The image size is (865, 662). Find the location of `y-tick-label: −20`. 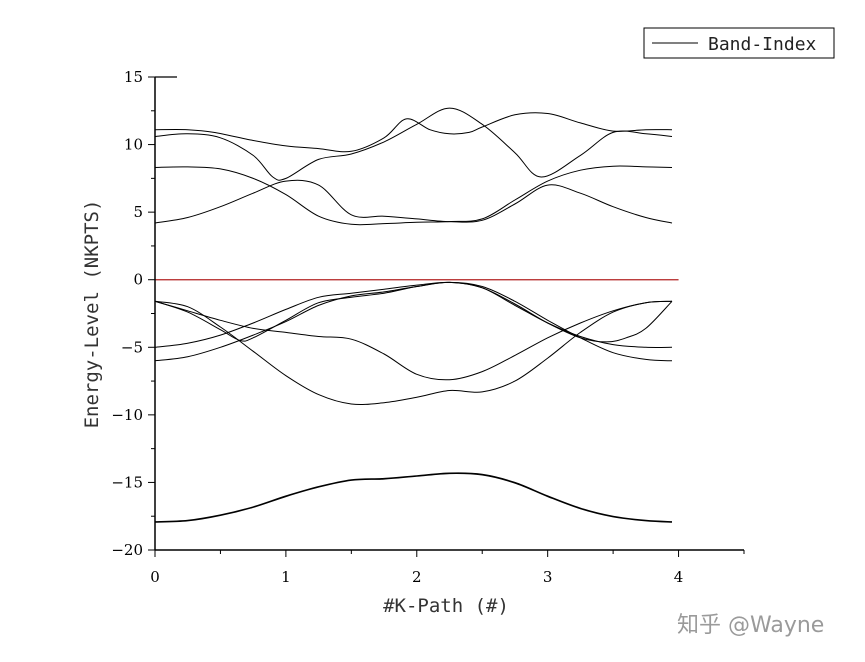

y-tick-label: −20 is located at coordinates (127, 550).